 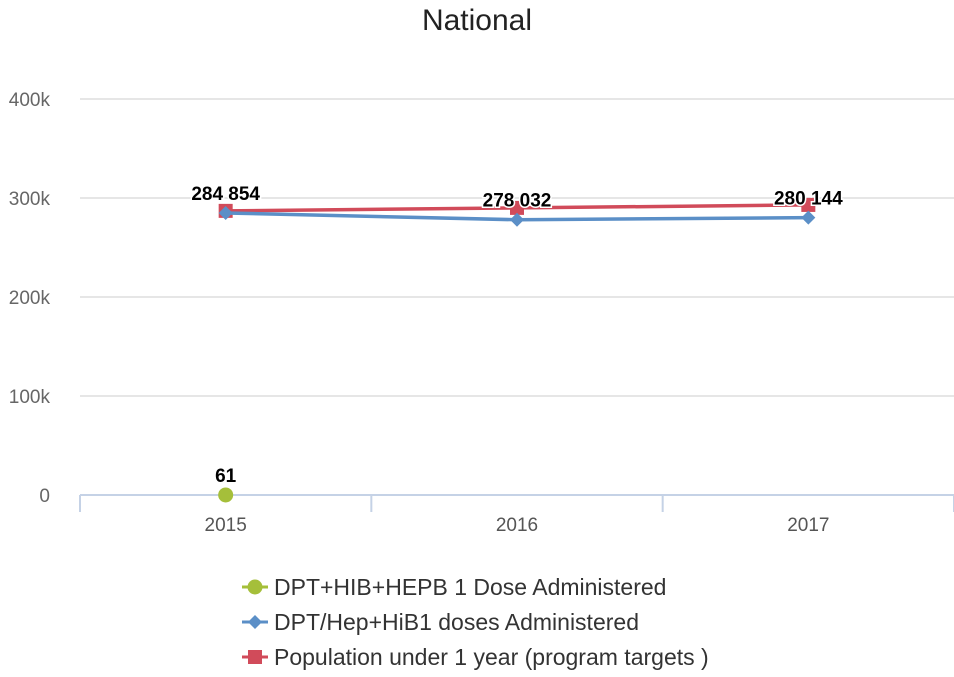 I want to click on y-tick-label: 100k, so click(x=30, y=397).